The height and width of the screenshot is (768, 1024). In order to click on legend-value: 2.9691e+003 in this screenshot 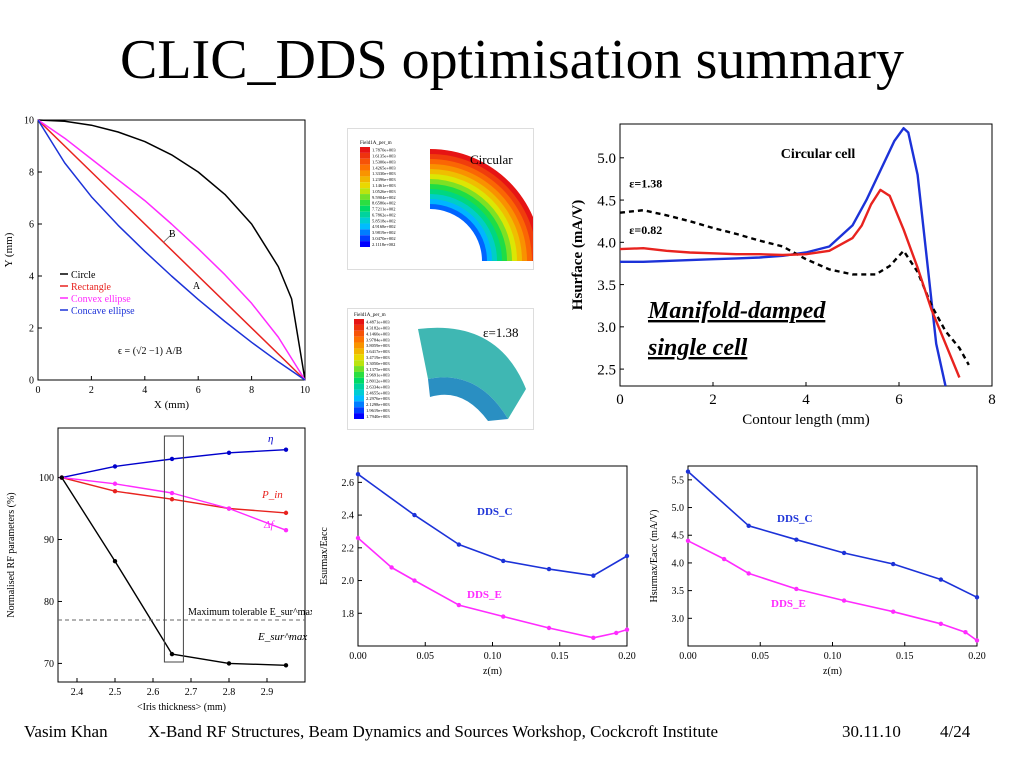, I will do `click(378, 375)`.